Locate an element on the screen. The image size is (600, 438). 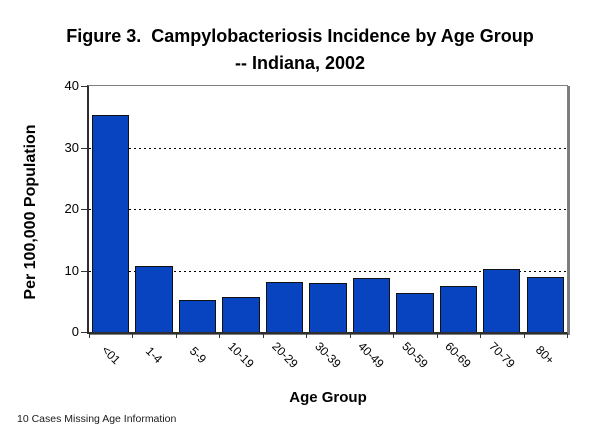
footnote: 10 Cases Missing Age Information is located at coordinates (97, 419).